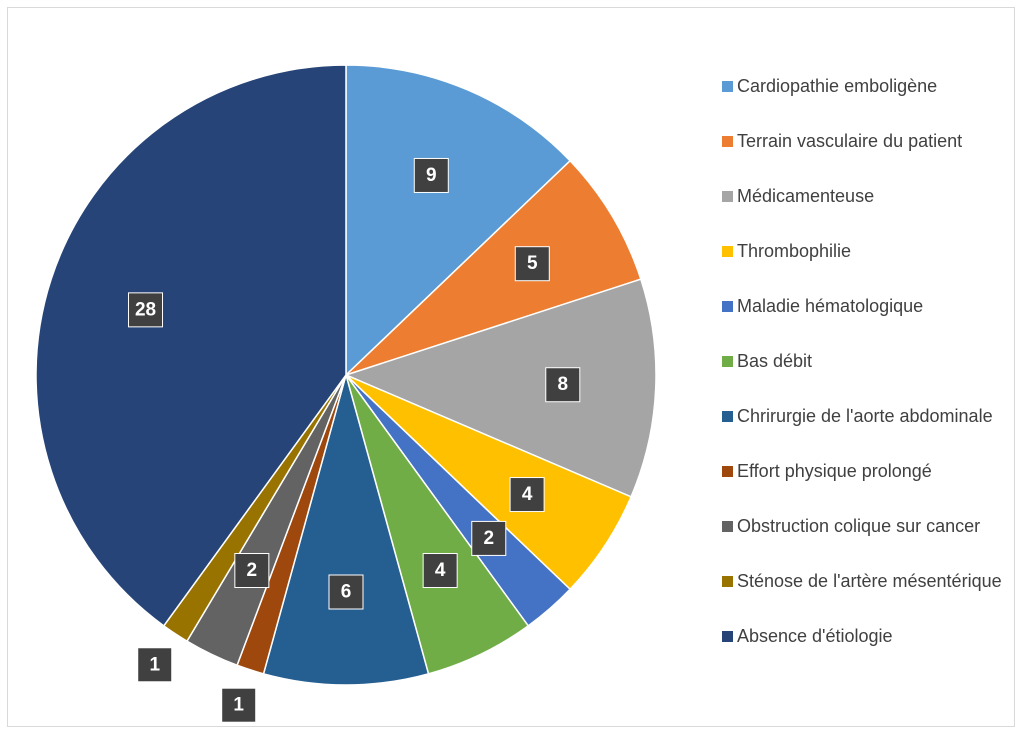  What do you see at coordinates (865, 416) in the screenshot?
I see `legend-label: Chrirurgie de l'aorte abdominale` at bounding box center [865, 416].